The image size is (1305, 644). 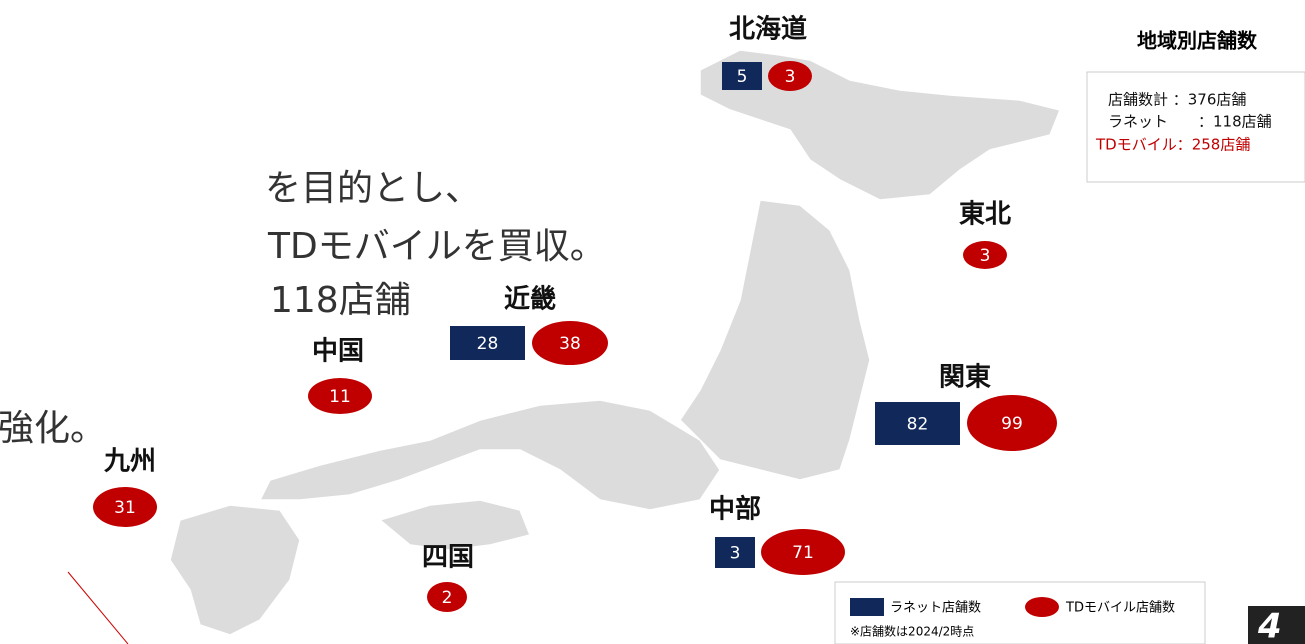 I want to click on page-number: 4, so click(x=1269, y=625).